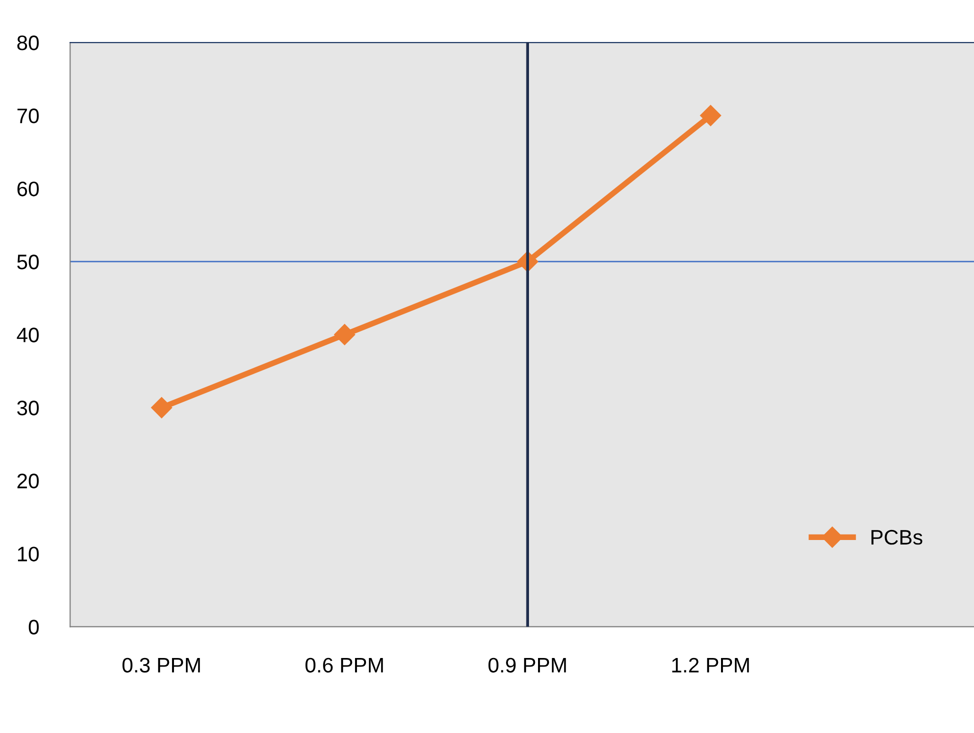 The height and width of the screenshot is (733, 974). What do you see at coordinates (897, 537) in the screenshot?
I see `legend-label: PCBs` at bounding box center [897, 537].